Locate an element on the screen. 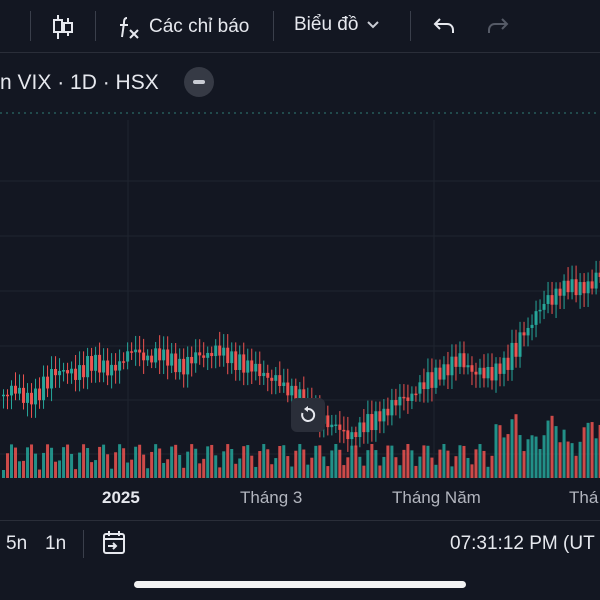 The image size is (600, 600). x-axis-label: 2025 is located at coordinates (121, 497).